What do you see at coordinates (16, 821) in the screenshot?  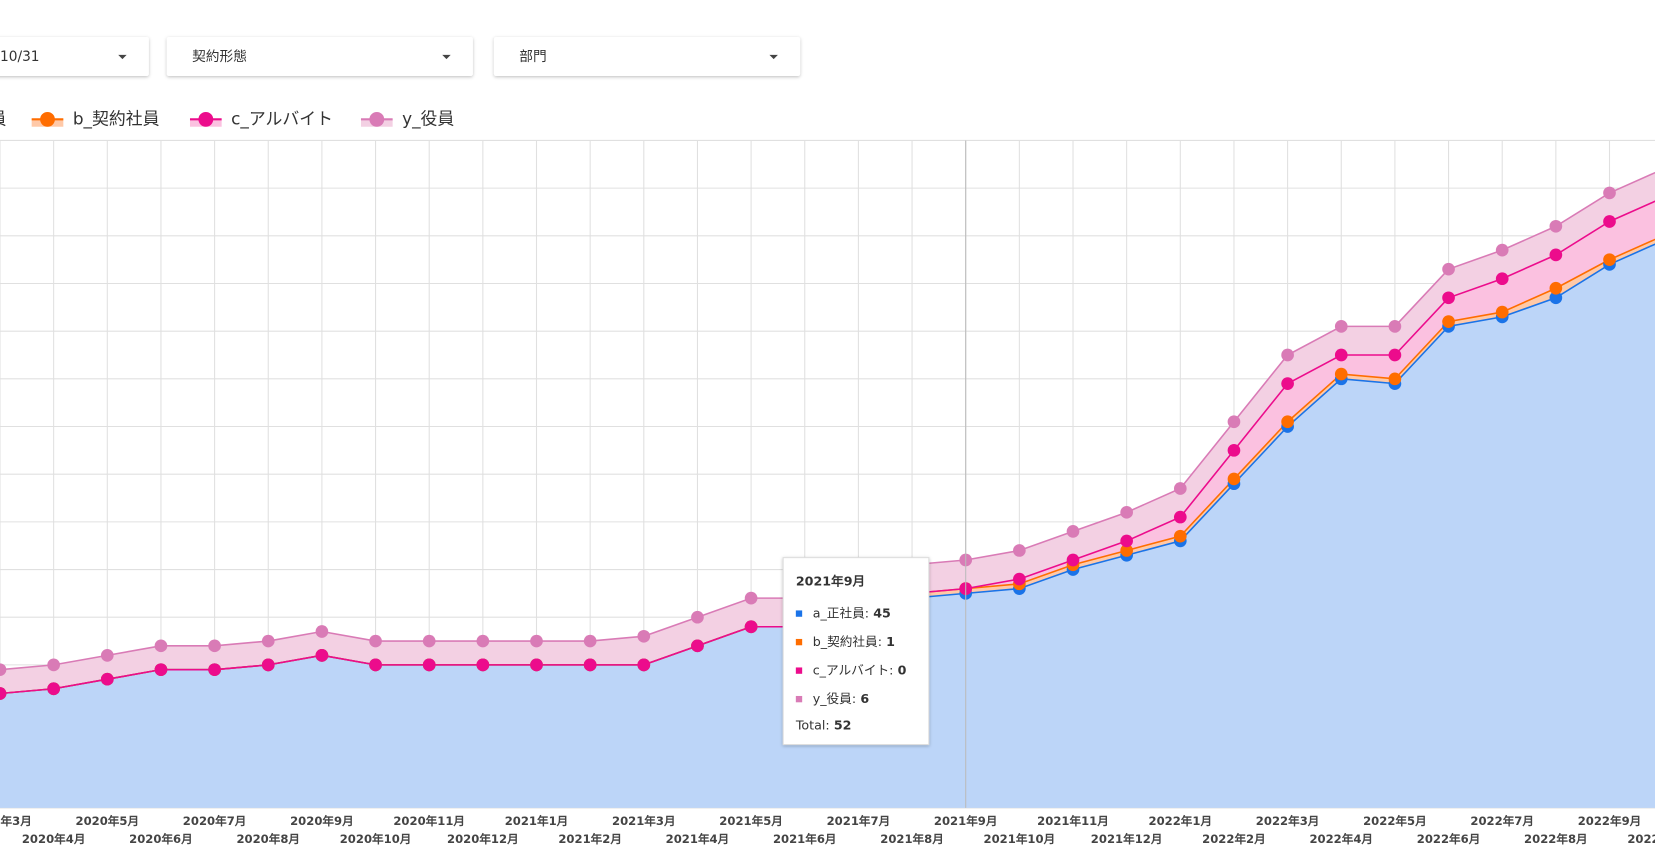 I see `x-tick-label: 2020年3月` at bounding box center [16, 821].